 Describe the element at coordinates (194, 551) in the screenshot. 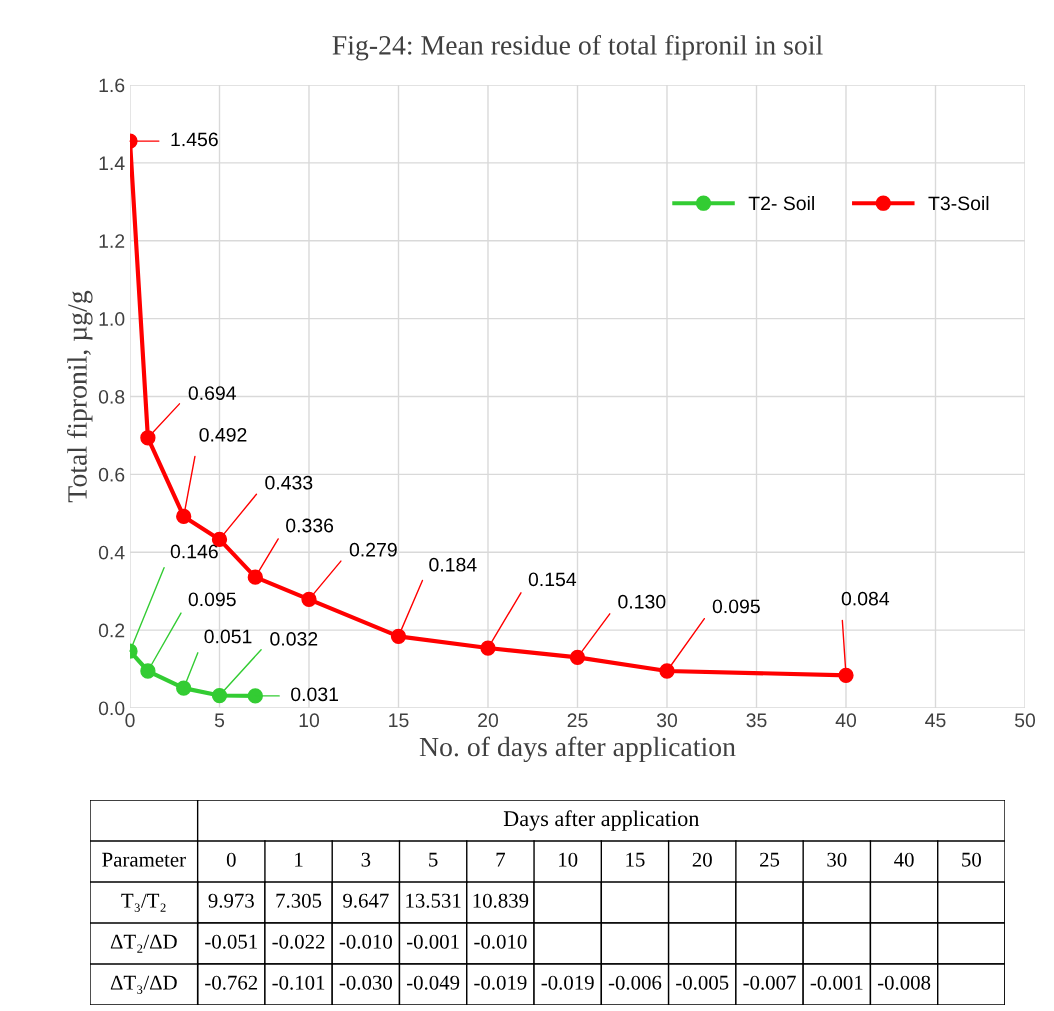

I see `data-label: 0.146` at that location.